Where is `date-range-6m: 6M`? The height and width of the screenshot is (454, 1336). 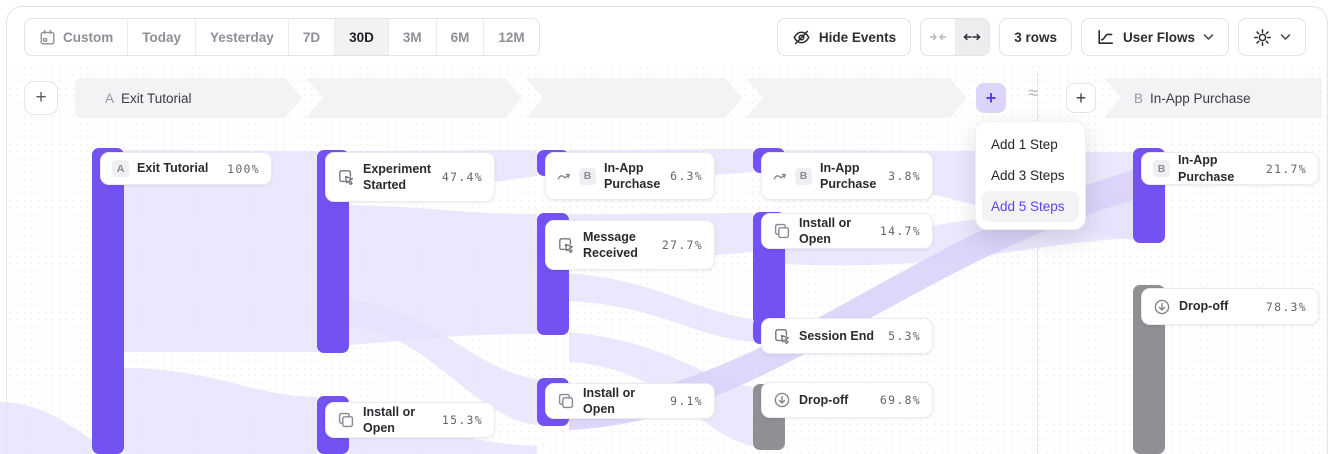 date-range-6m: 6M is located at coordinates (461, 37).